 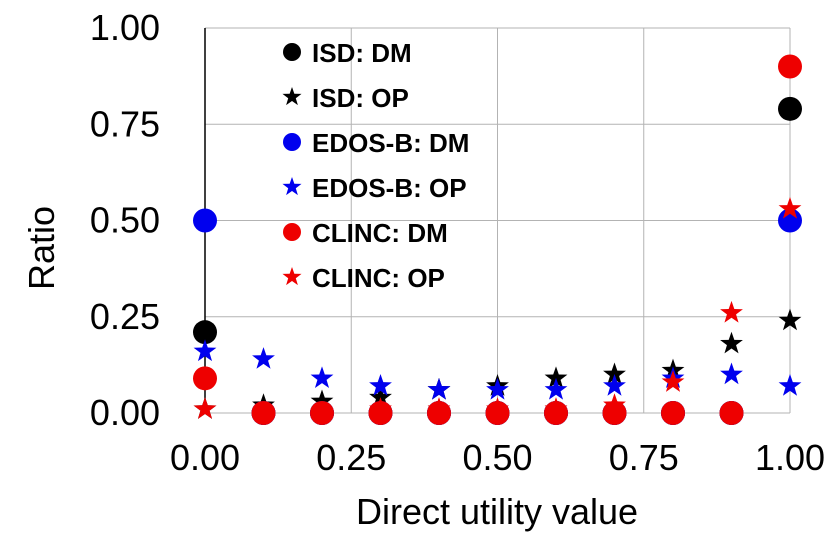 I want to click on x-tick-label: 0.00, so click(x=205, y=457).